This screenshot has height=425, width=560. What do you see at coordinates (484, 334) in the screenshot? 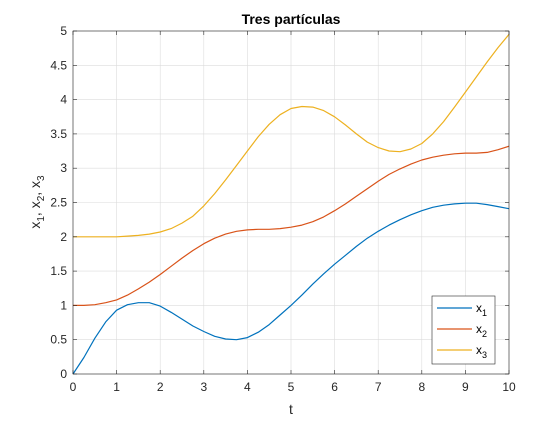
I see `legend-label-subscript: 2` at bounding box center [484, 334].